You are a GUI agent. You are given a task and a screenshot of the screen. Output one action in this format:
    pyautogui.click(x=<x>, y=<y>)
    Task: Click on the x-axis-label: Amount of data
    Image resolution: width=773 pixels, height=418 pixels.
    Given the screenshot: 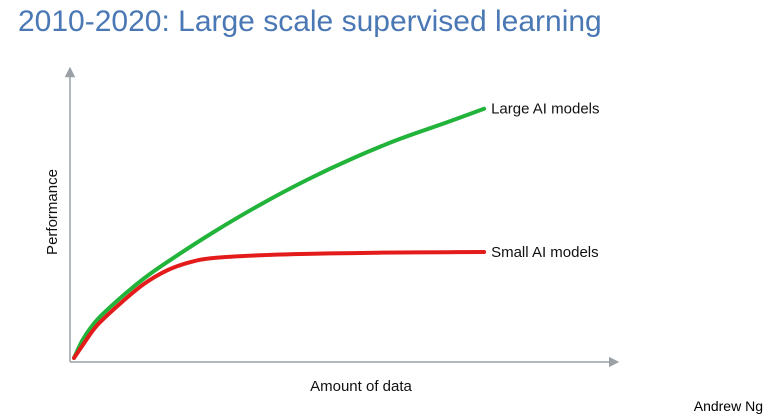 What is the action you would take?
    pyautogui.click(x=361, y=386)
    